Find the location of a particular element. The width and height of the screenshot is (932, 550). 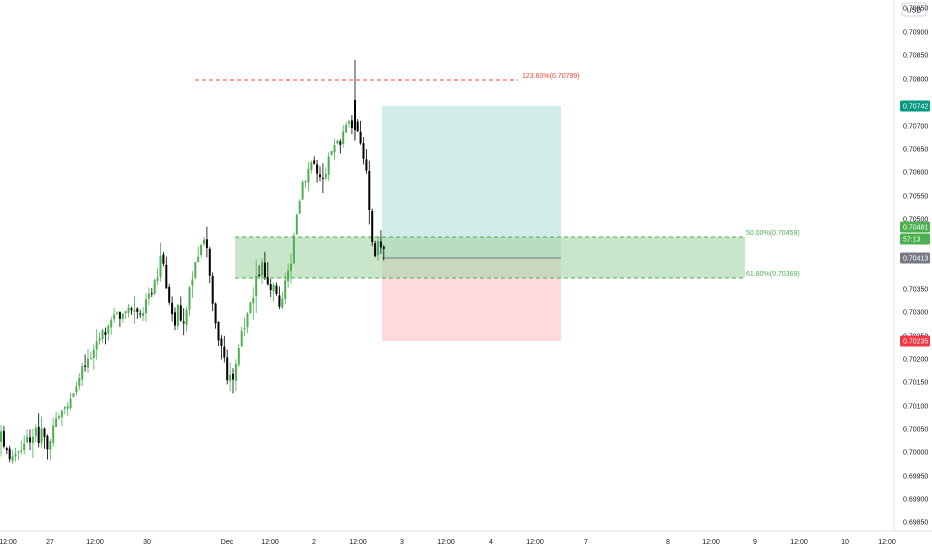

currency-button is located at coordinates (914, 9).